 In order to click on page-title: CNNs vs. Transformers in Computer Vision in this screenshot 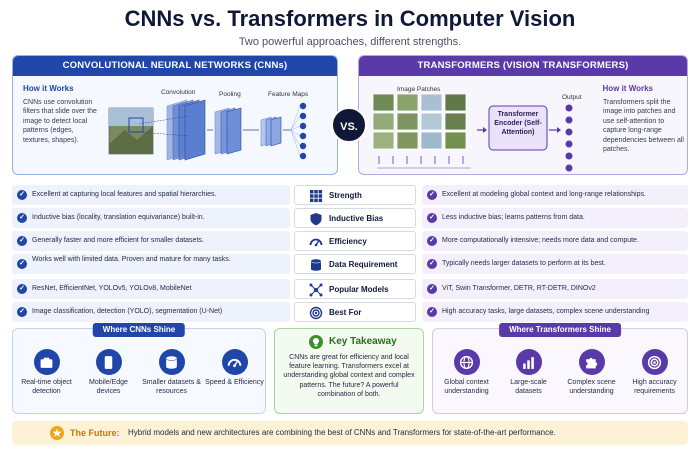, I will do `click(350, 18)`.